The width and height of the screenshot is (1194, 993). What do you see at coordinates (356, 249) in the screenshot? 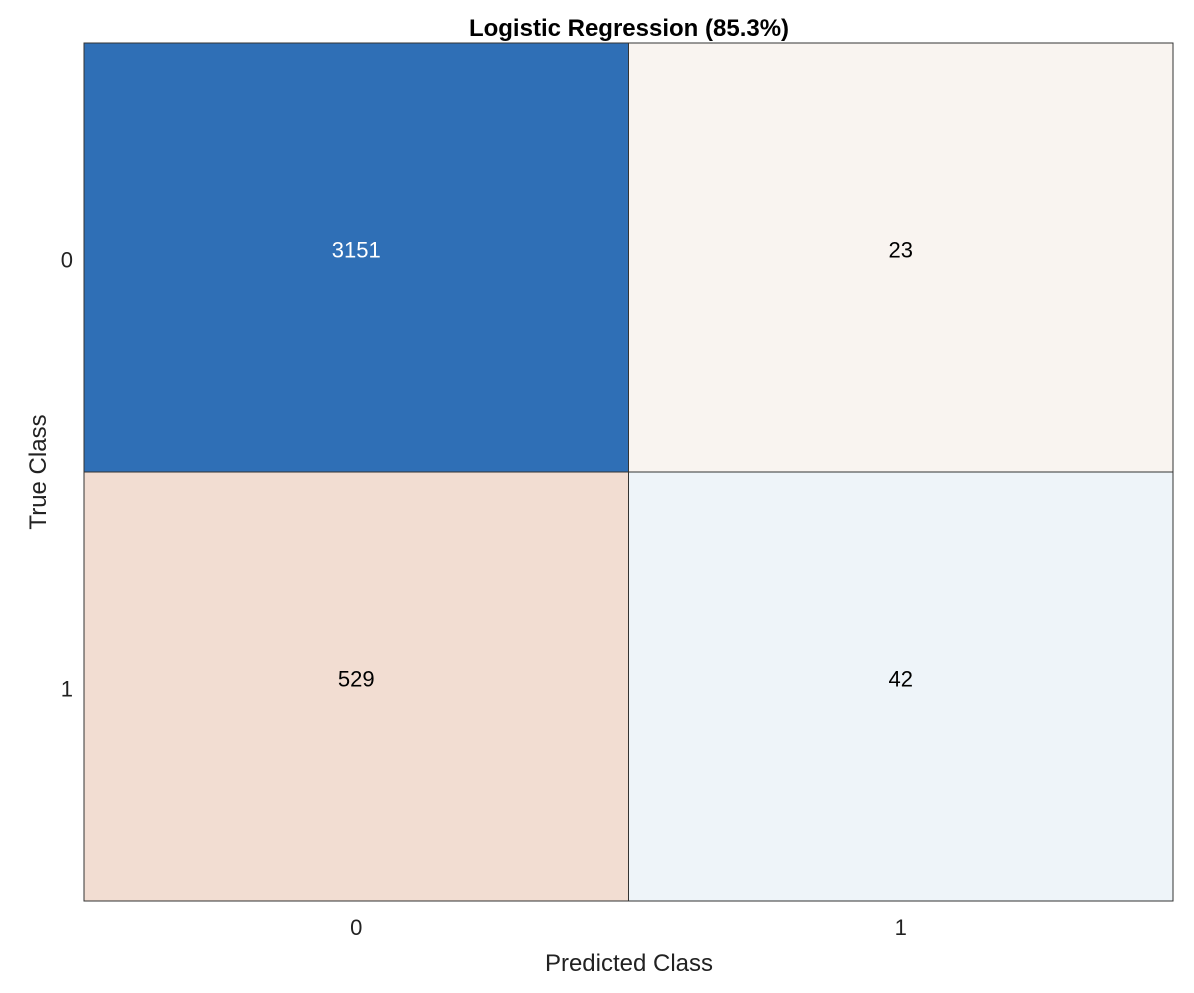
I see `matrix-cell-value: 3151` at bounding box center [356, 249].